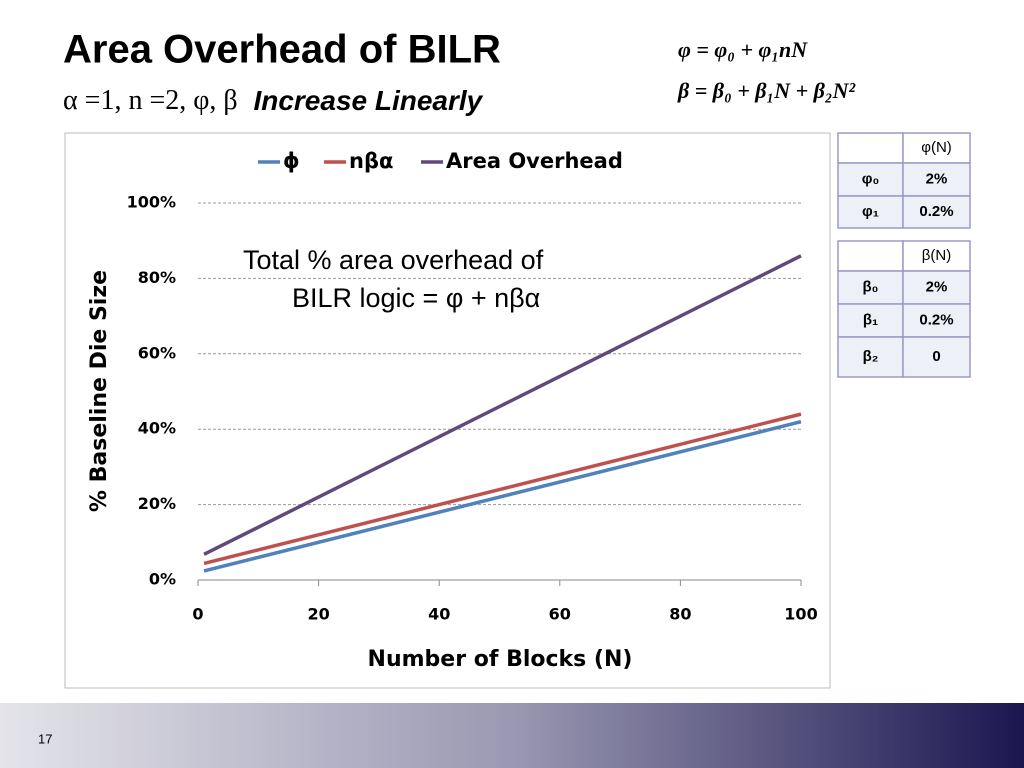 Image resolution: width=1024 pixels, height=768 pixels. What do you see at coordinates (766, 90) in the screenshot?
I see `formula: β = β₀ + β₁N + β₂N²` at bounding box center [766, 90].